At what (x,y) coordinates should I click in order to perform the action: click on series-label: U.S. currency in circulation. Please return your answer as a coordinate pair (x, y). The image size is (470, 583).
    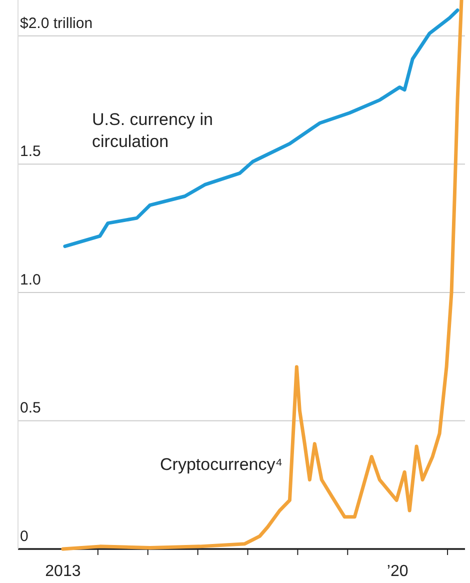
    Looking at the image, I should click on (152, 130).